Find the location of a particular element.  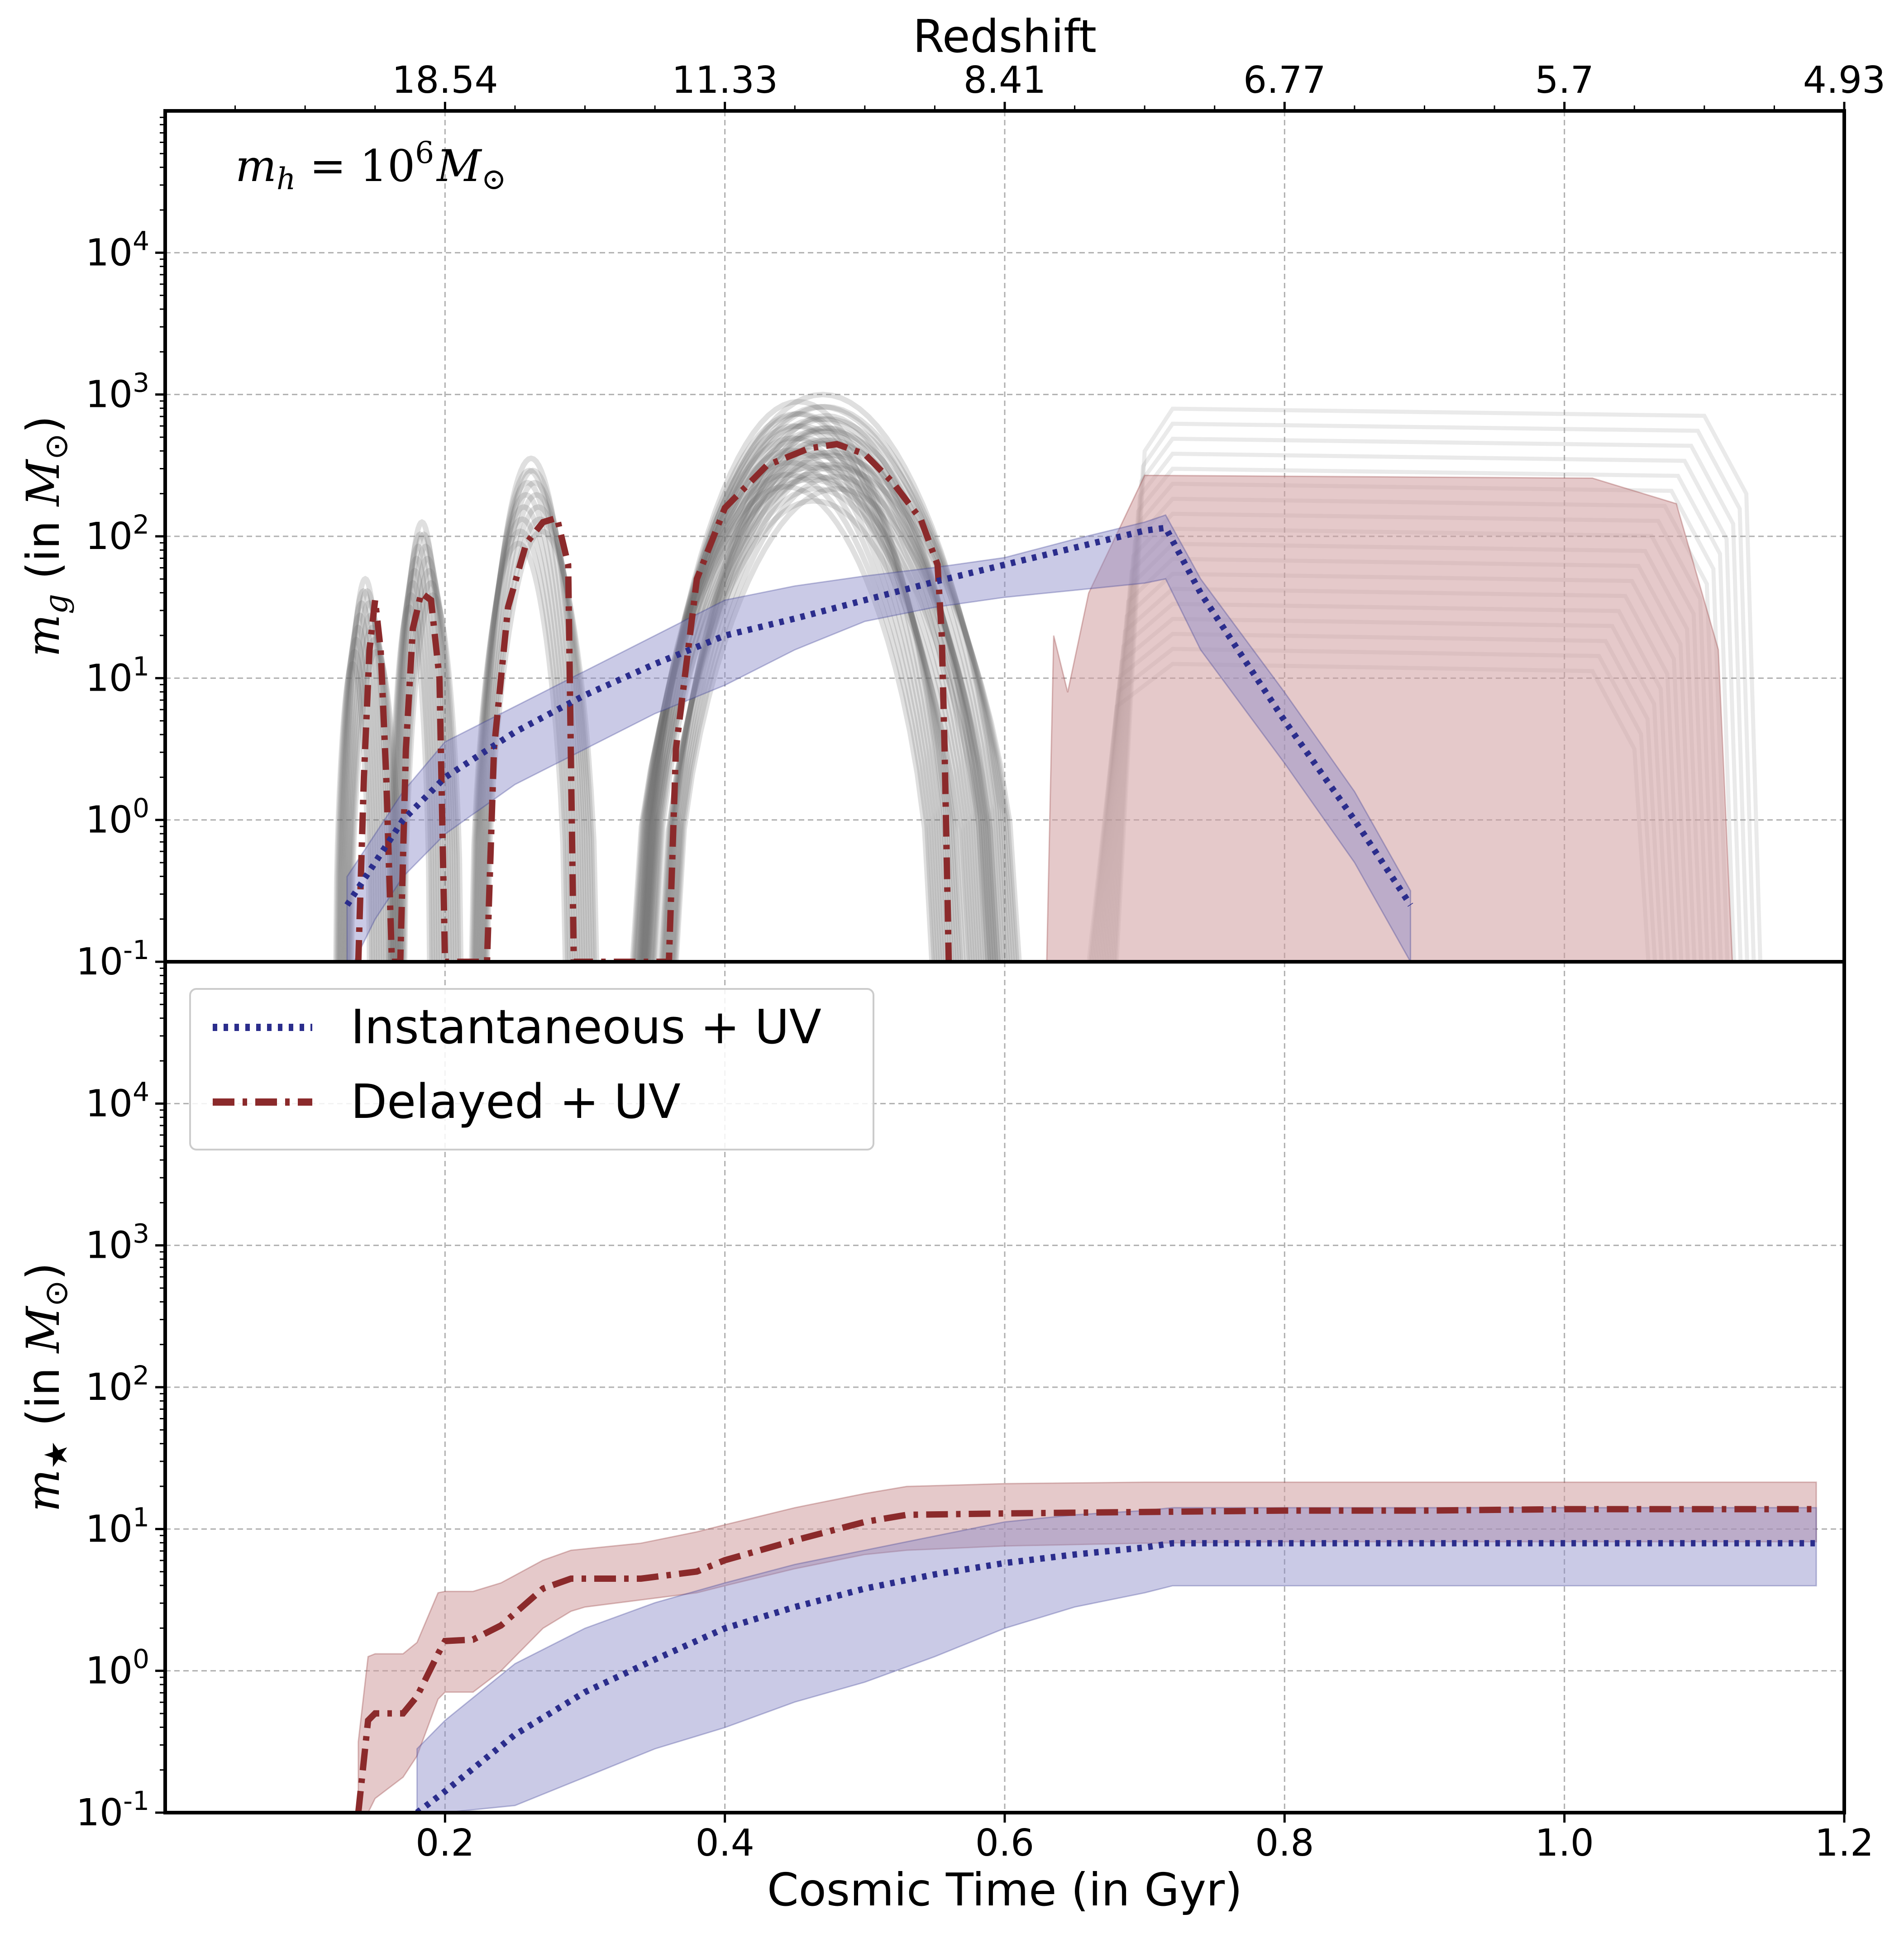

y-tick-label: 10¹ is located at coordinates (117, 1526).